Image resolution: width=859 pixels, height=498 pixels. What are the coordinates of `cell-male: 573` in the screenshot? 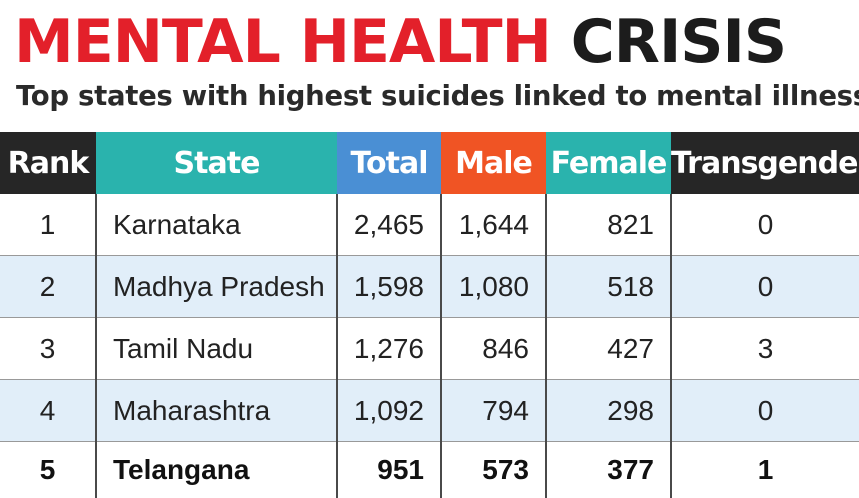 It's located at (493, 470).